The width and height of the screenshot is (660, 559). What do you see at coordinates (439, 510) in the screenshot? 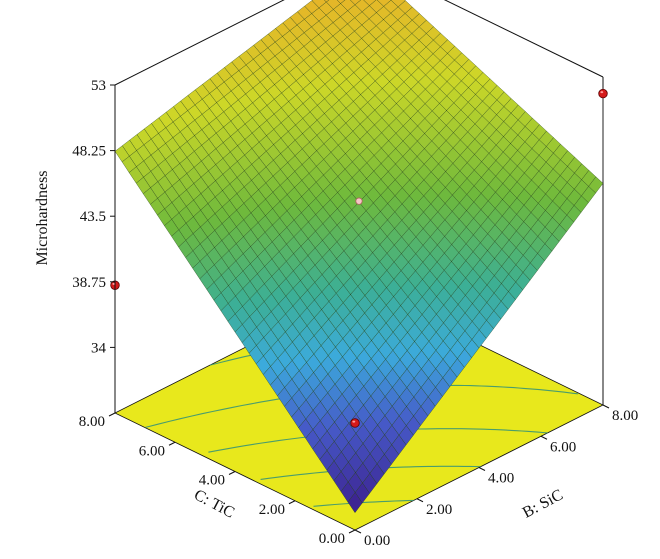
I see `y-tick-label: 2.00` at bounding box center [439, 510].